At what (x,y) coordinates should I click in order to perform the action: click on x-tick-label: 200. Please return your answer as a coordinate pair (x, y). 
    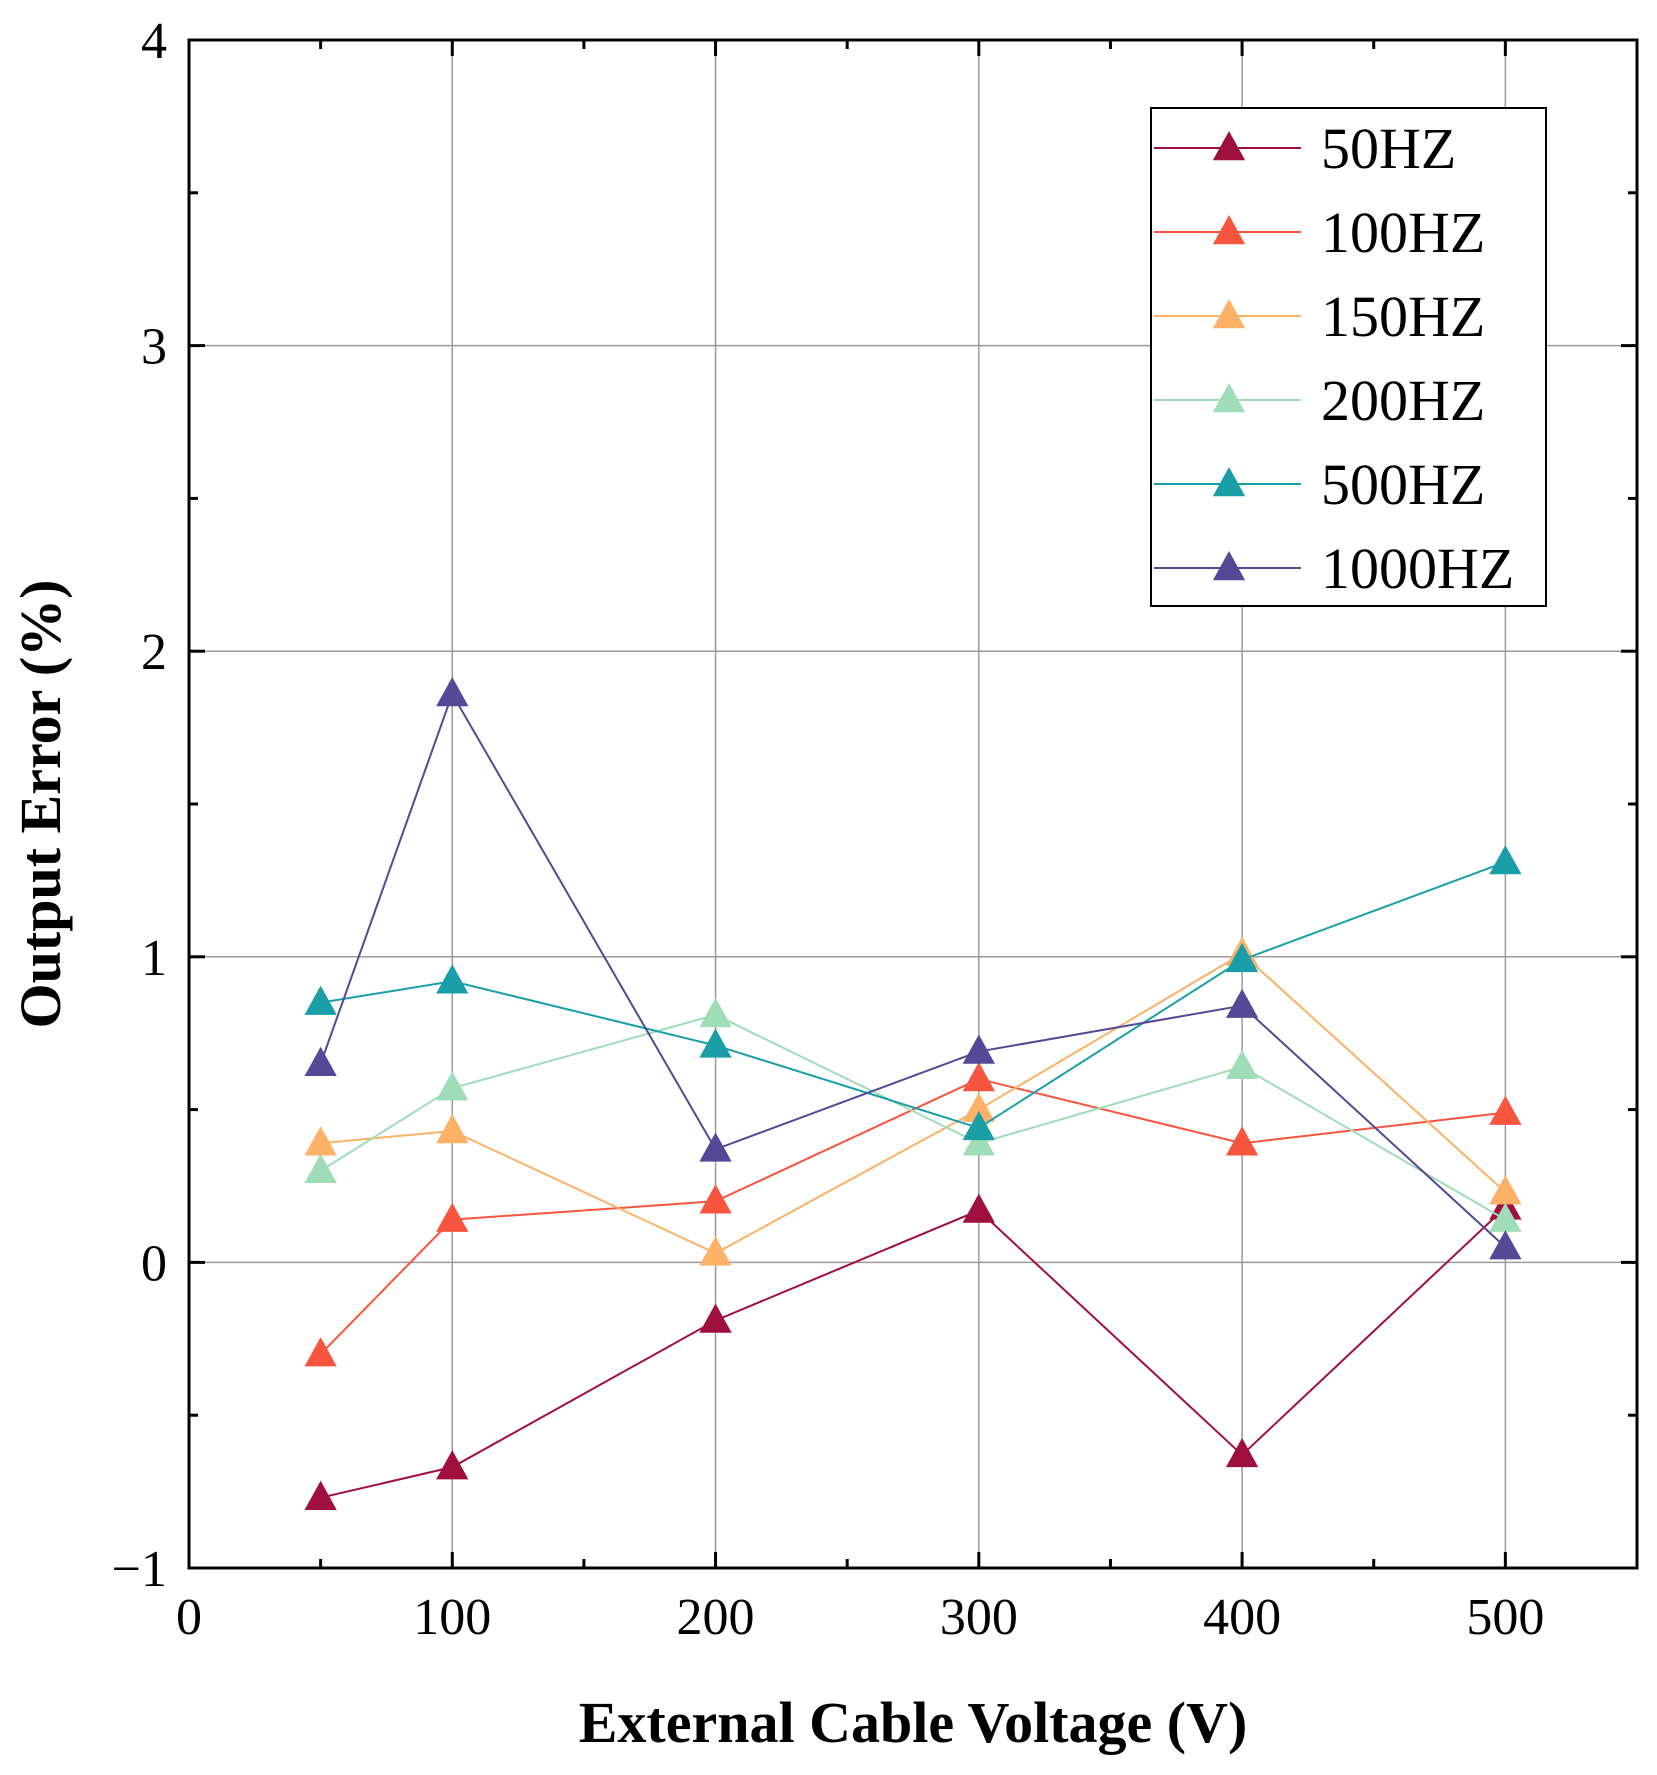
    Looking at the image, I should click on (716, 1617).